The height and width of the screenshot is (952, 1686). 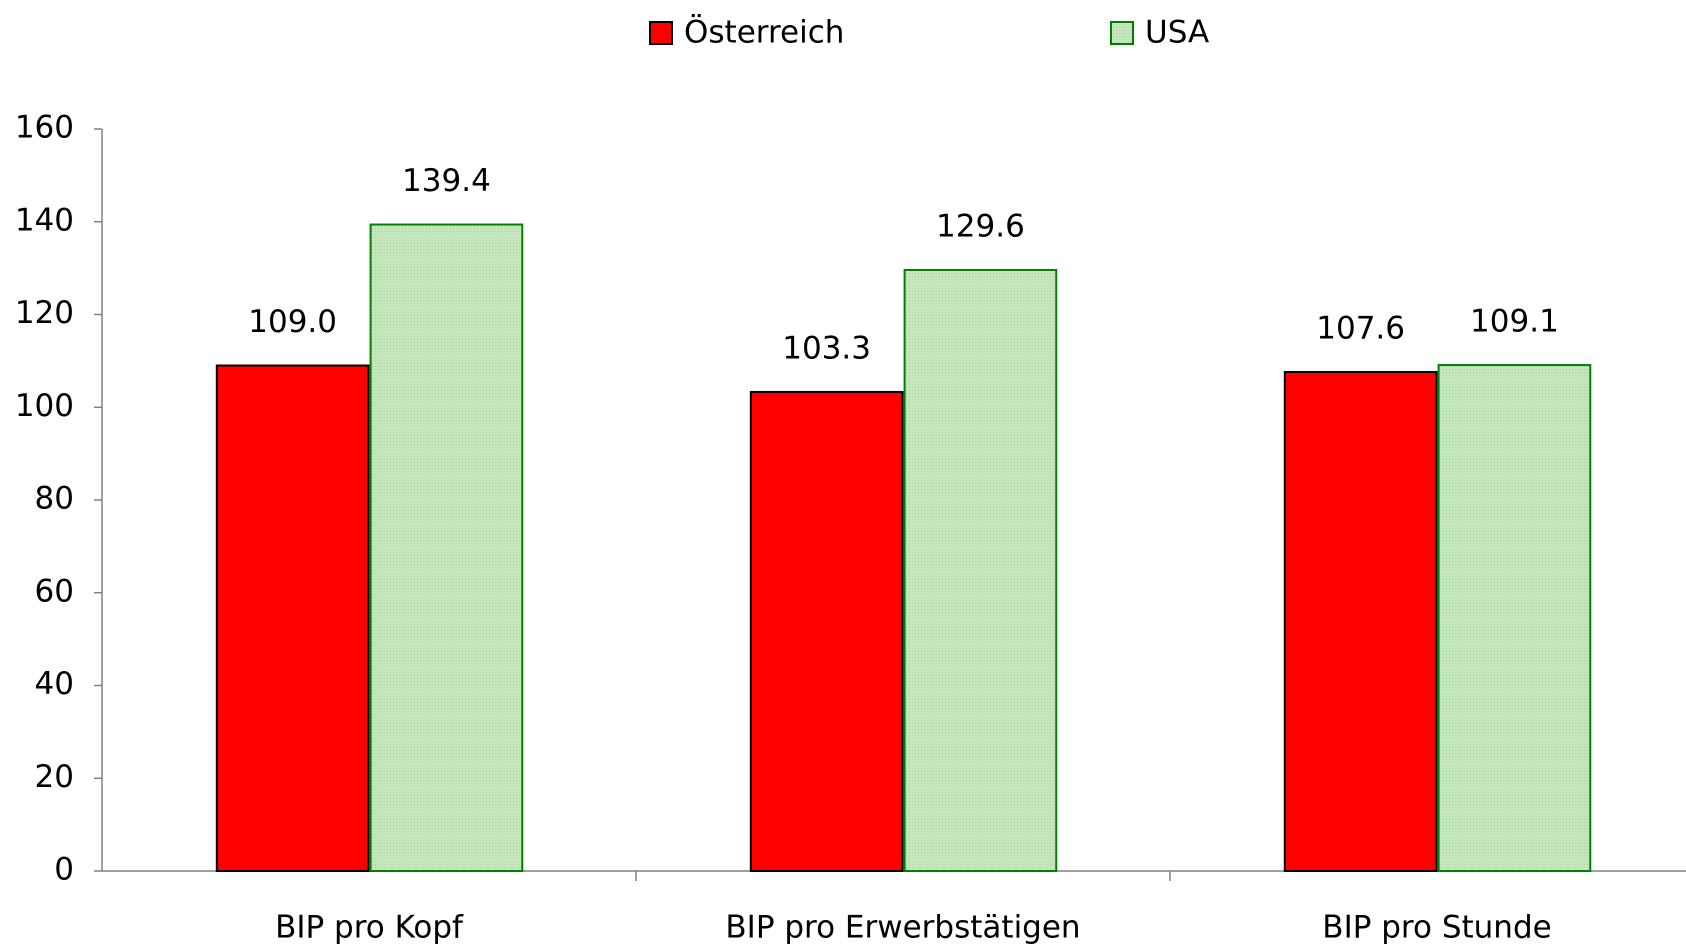 What do you see at coordinates (902, 928) in the screenshot?
I see `x-tick-label: BIP pro Erwerbstätigen` at bounding box center [902, 928].